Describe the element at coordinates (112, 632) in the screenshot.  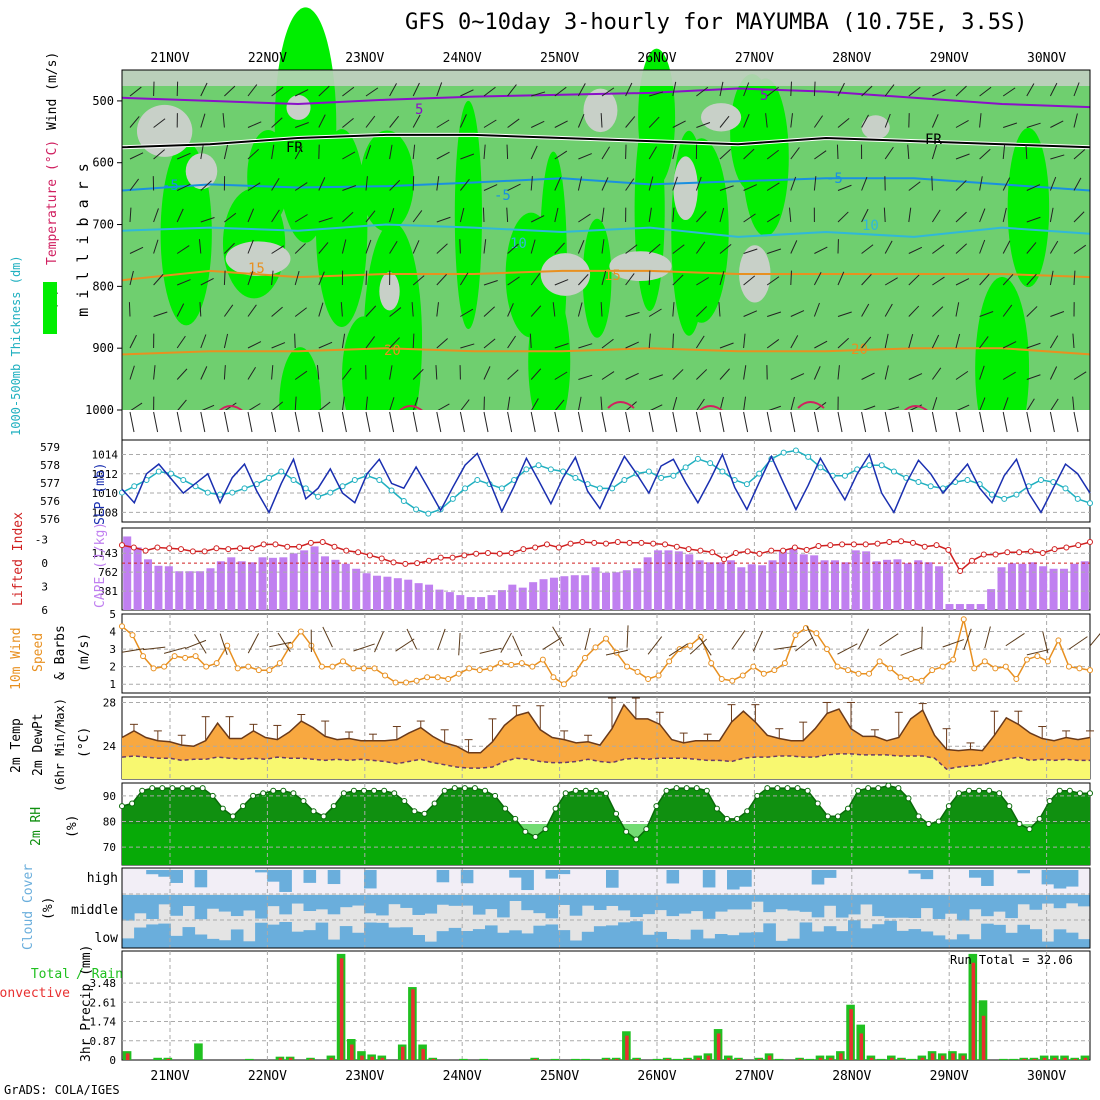
I see `wind10m-tick-label: 4` at that location.